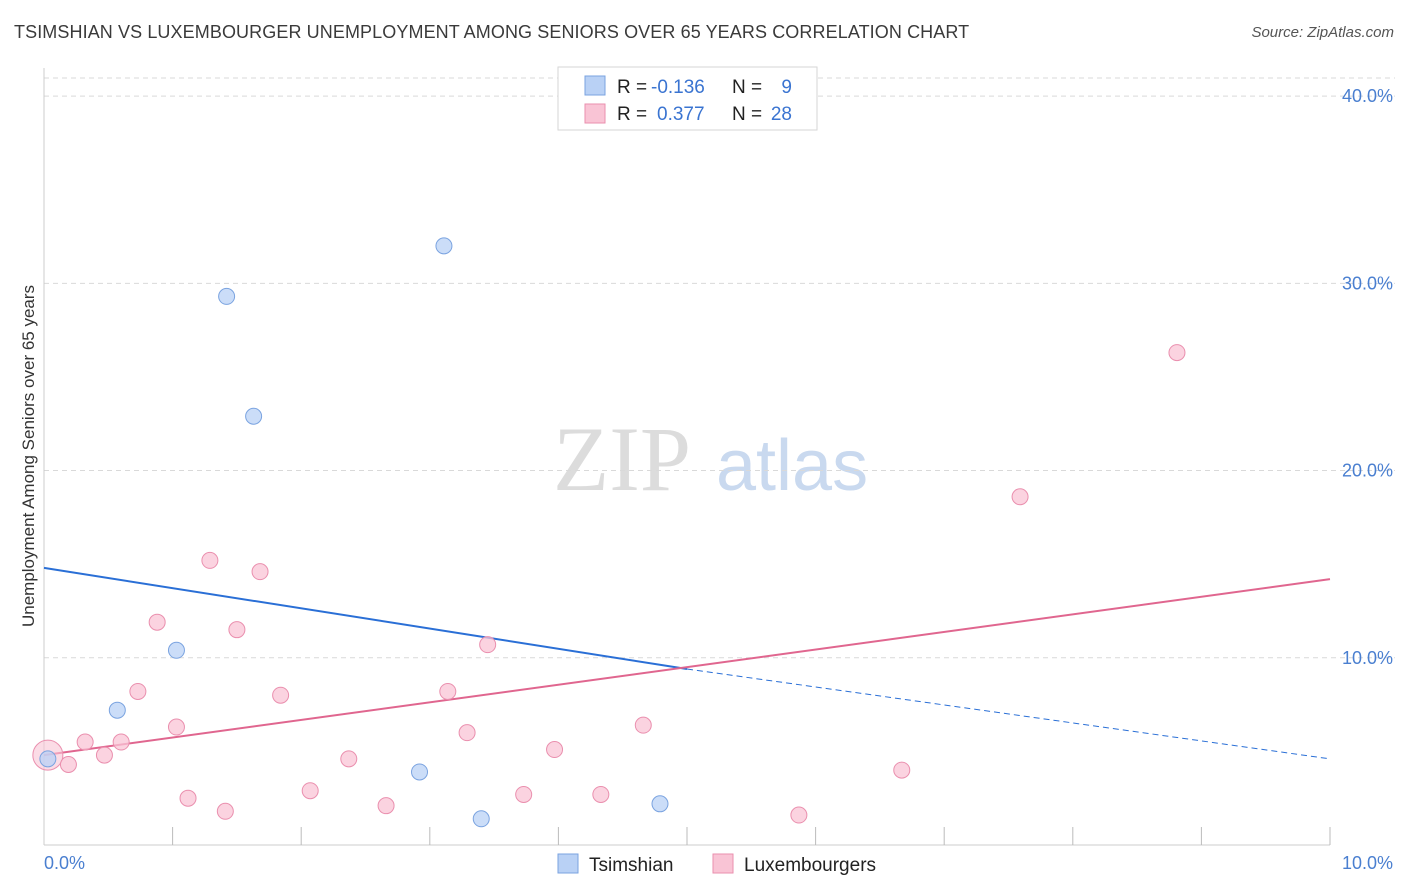  What do you see at coordinates (631, 865) in the screenshot?
I see `series-legend-label-tsimshian: Tsimshian` at bounding box center [631, 865].